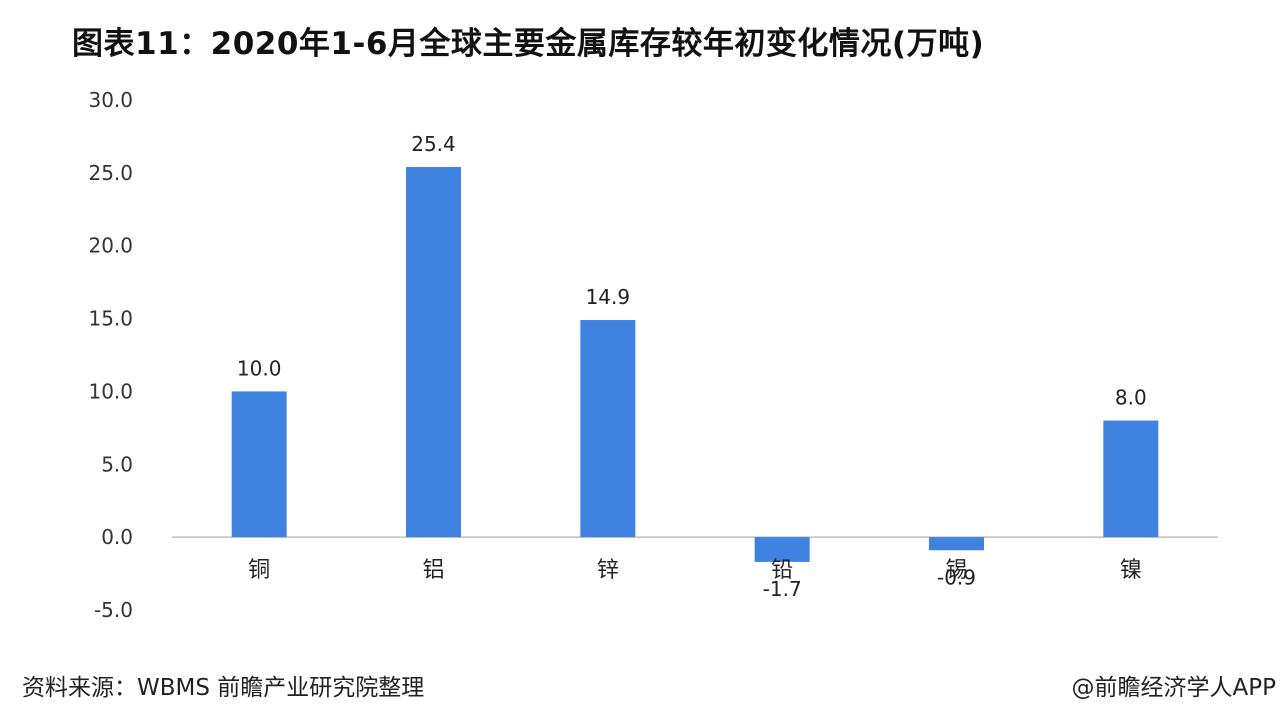 This screenshot has width=1280, height=720. I want to click on y-axis-ticks: 30.0 25.0 20.0 15.0 10.0 5.0 0.0 -5.0, so click(110, 355).